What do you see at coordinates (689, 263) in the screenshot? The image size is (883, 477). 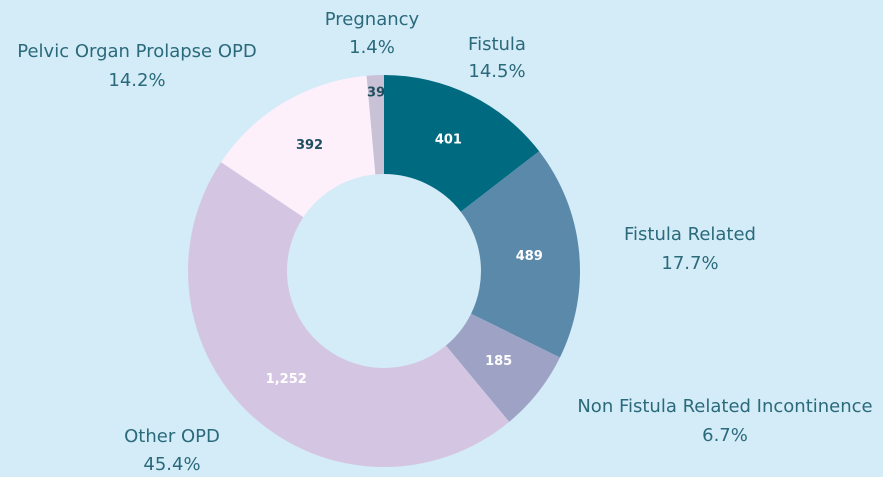 I see `percent-label: 17.7%` at bounding box center [689, 263].